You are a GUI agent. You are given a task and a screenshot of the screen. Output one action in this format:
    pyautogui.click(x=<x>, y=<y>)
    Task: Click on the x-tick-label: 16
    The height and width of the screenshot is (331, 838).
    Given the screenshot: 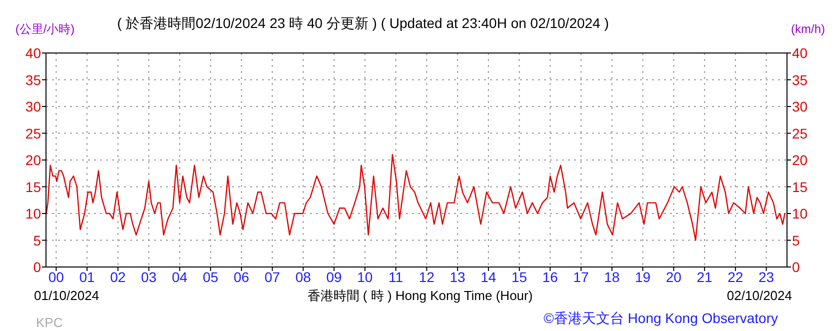 What is the action you would take?
    pyautogui.click(x=550, y=277)
    